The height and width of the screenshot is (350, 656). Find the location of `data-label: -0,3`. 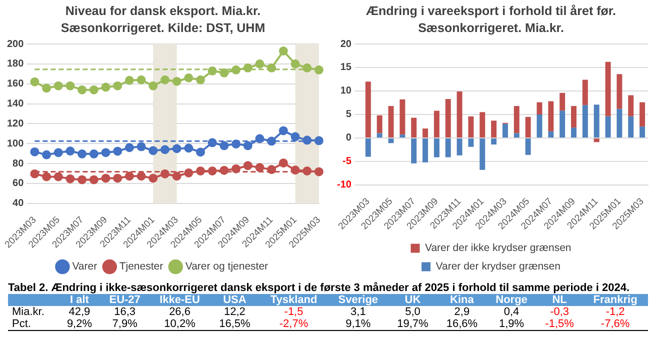

data-label: -0,3 is located at coordinates (559, 312).